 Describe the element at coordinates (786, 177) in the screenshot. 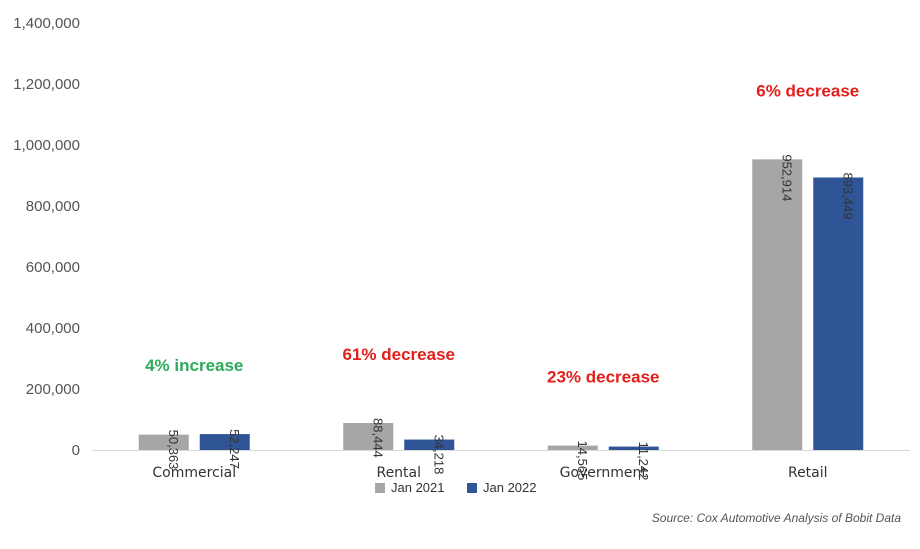

I see `data-label: 952,914` at that location.